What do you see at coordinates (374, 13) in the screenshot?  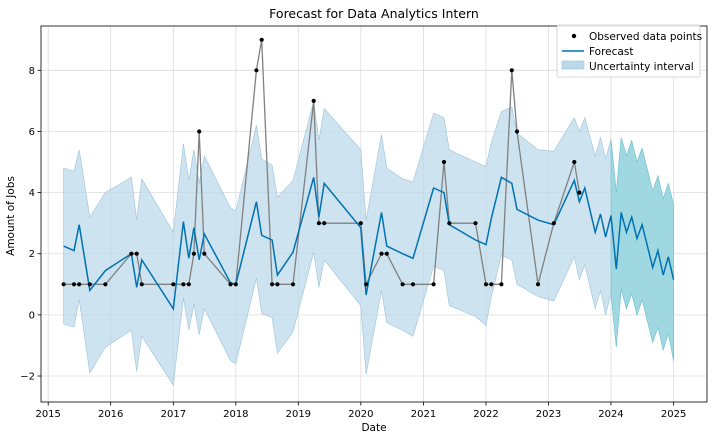 I see `chart-title: Forecast for Data Analytics Intern` at bounding box center [374, 13].